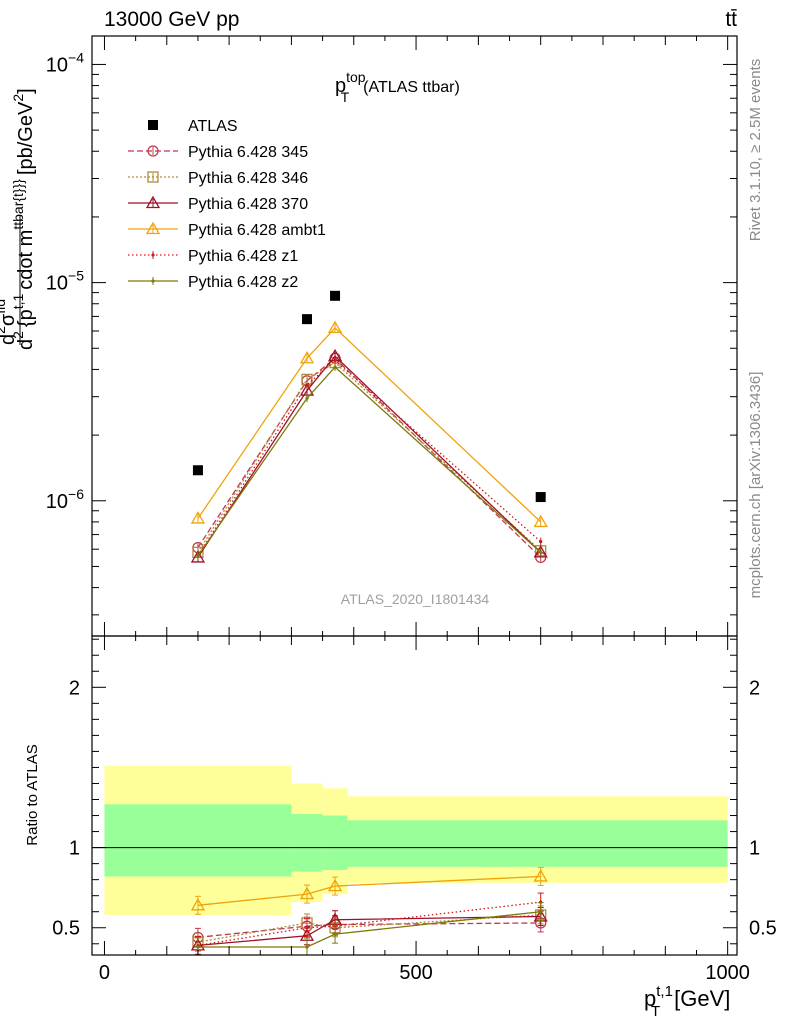 This screenshot has height=1024, width=786. Describe the element at coordinates (248, 152) in the screenshot. I see `legend-label: Pythia 6.428 345` at that location.